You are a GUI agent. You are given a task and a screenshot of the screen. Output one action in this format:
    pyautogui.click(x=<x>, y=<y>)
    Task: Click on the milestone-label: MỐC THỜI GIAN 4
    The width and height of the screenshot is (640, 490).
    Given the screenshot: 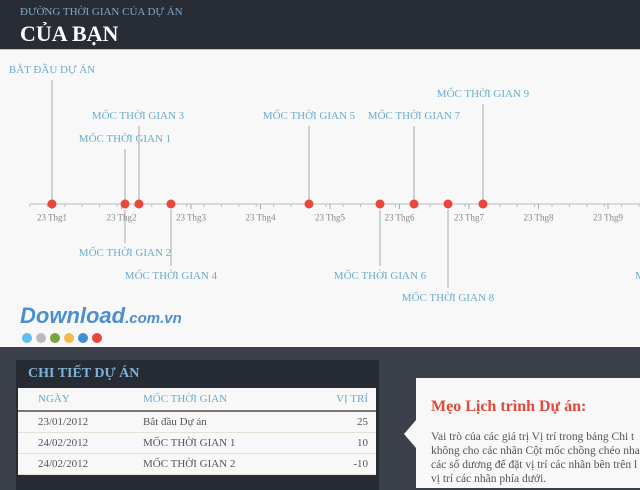 What is the action you would take?
    pyautogui.click(x=171, y=275)
    